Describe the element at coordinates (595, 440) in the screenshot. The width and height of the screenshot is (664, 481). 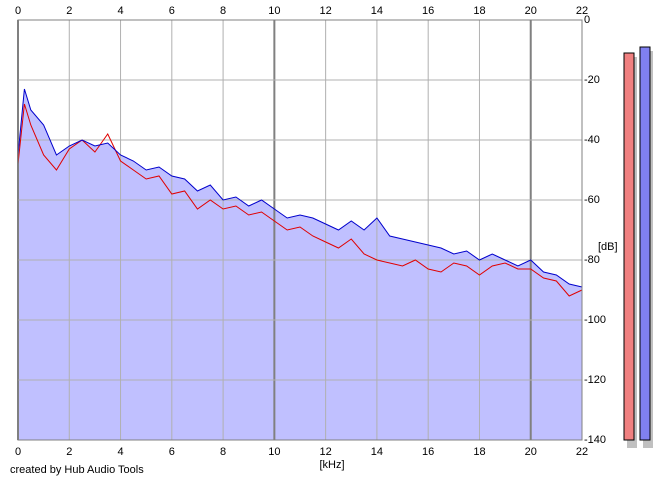
I see `y-tick-label: -140` at that location.